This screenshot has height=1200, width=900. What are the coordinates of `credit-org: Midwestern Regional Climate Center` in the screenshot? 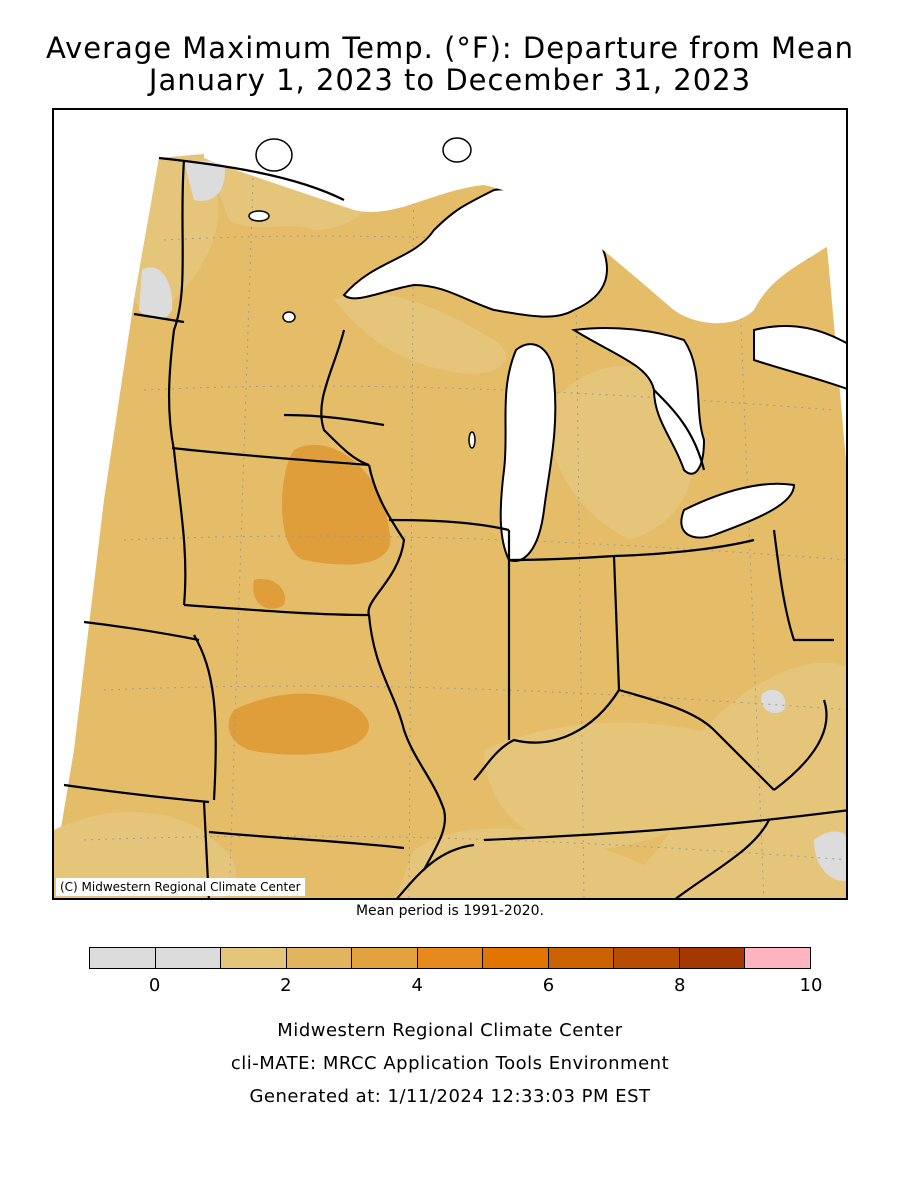 It's located at (450, 1030).